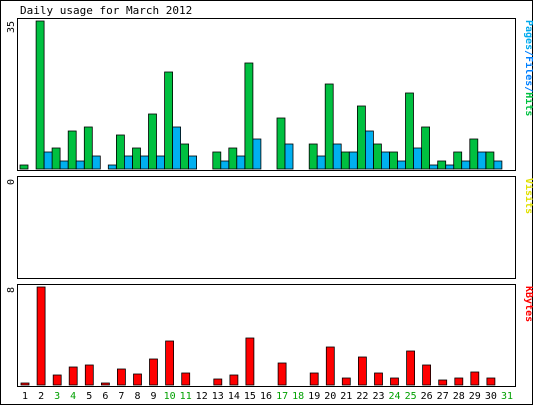  I want to click on day-label: 16, so click(266, 396).